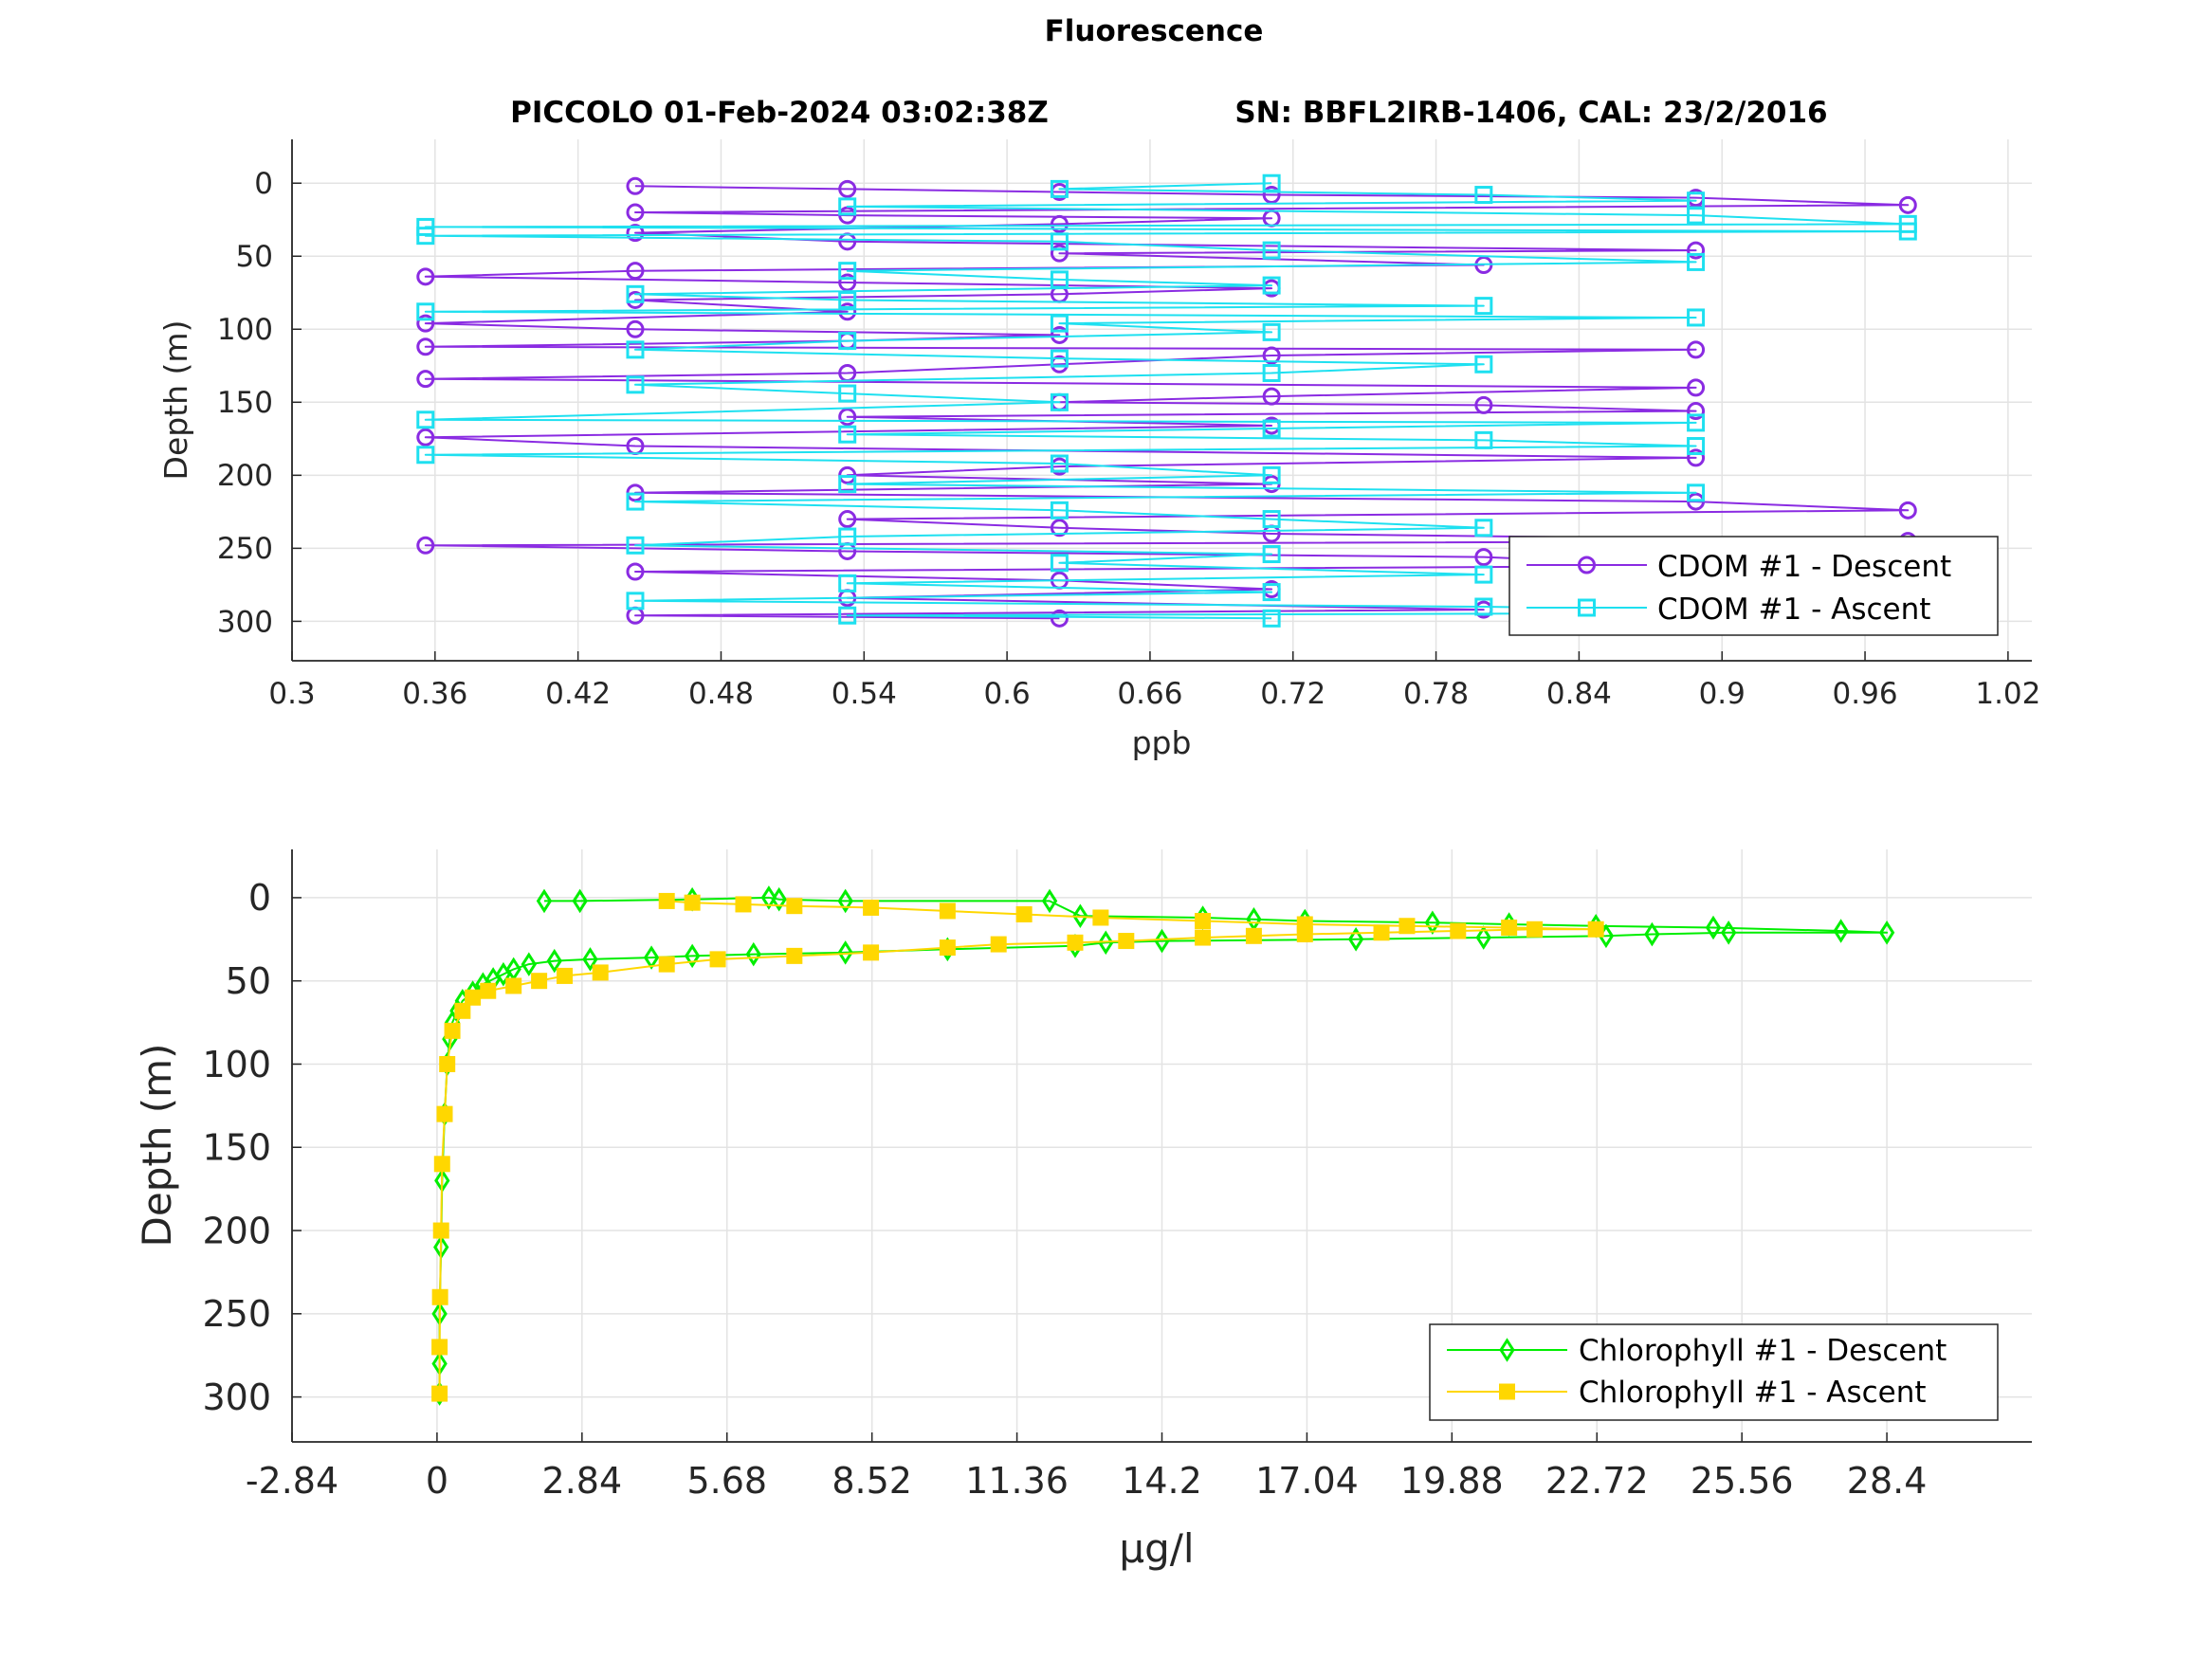 The width and height of the screenshot is (2212, 1659). Describe the element at coordinates (1530, 113) in the screenshot. I see `chart-subtitle-right: SN: BBFL2IRB-1406, CAL: 23/2/2016` at that location.